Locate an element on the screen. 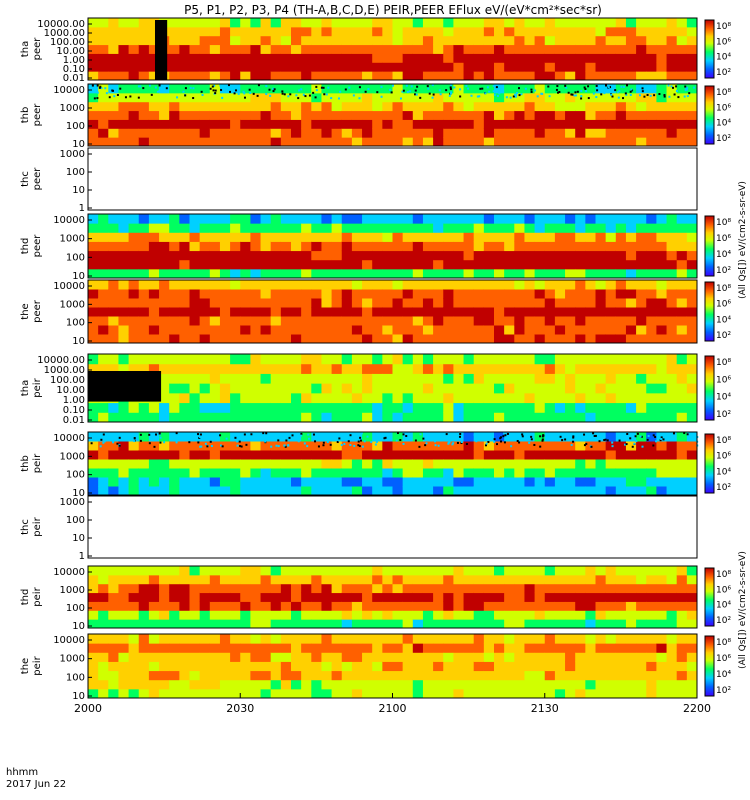 Image resolution: width=750 pixels, height=800 pixels. panel-thd-peer: 10000 1000 100 10 thd peer 10⁸ 10⁶ 10⁴ 10² is located at coordinates (375, 247).